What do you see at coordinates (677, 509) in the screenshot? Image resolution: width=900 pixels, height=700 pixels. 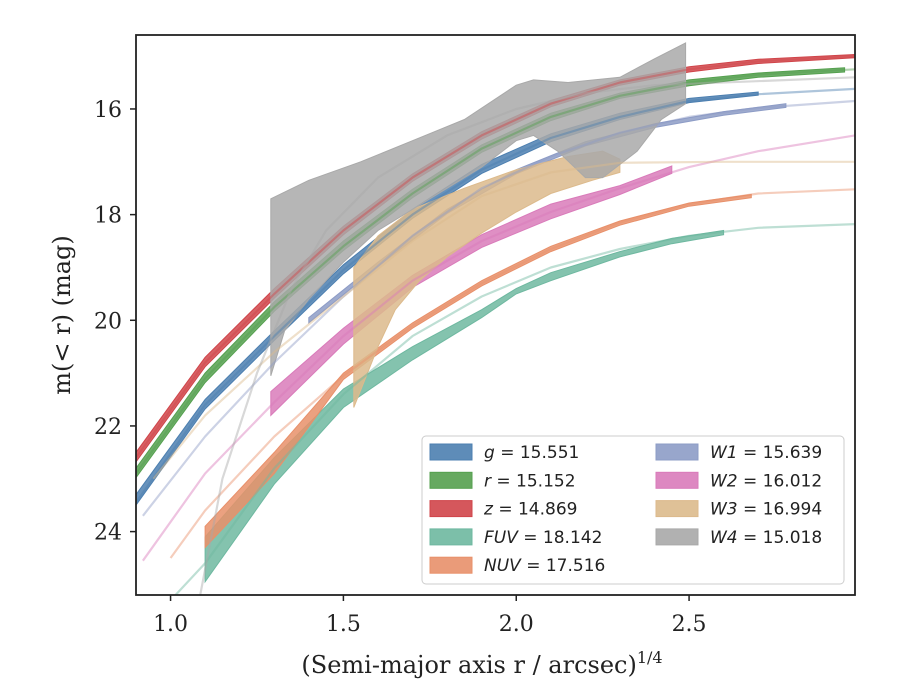 I see `legend-swatch-w3` at bounding box center [677, 509].